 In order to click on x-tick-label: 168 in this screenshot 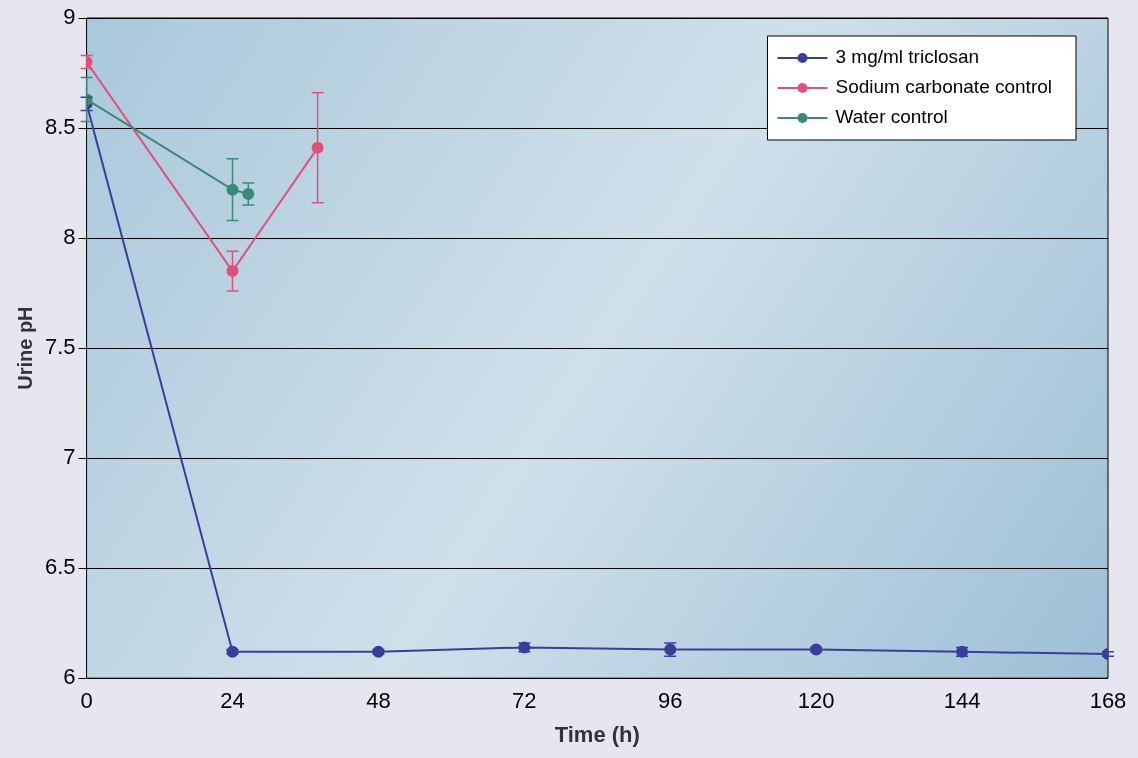, I will do `click(1108, 701)`.